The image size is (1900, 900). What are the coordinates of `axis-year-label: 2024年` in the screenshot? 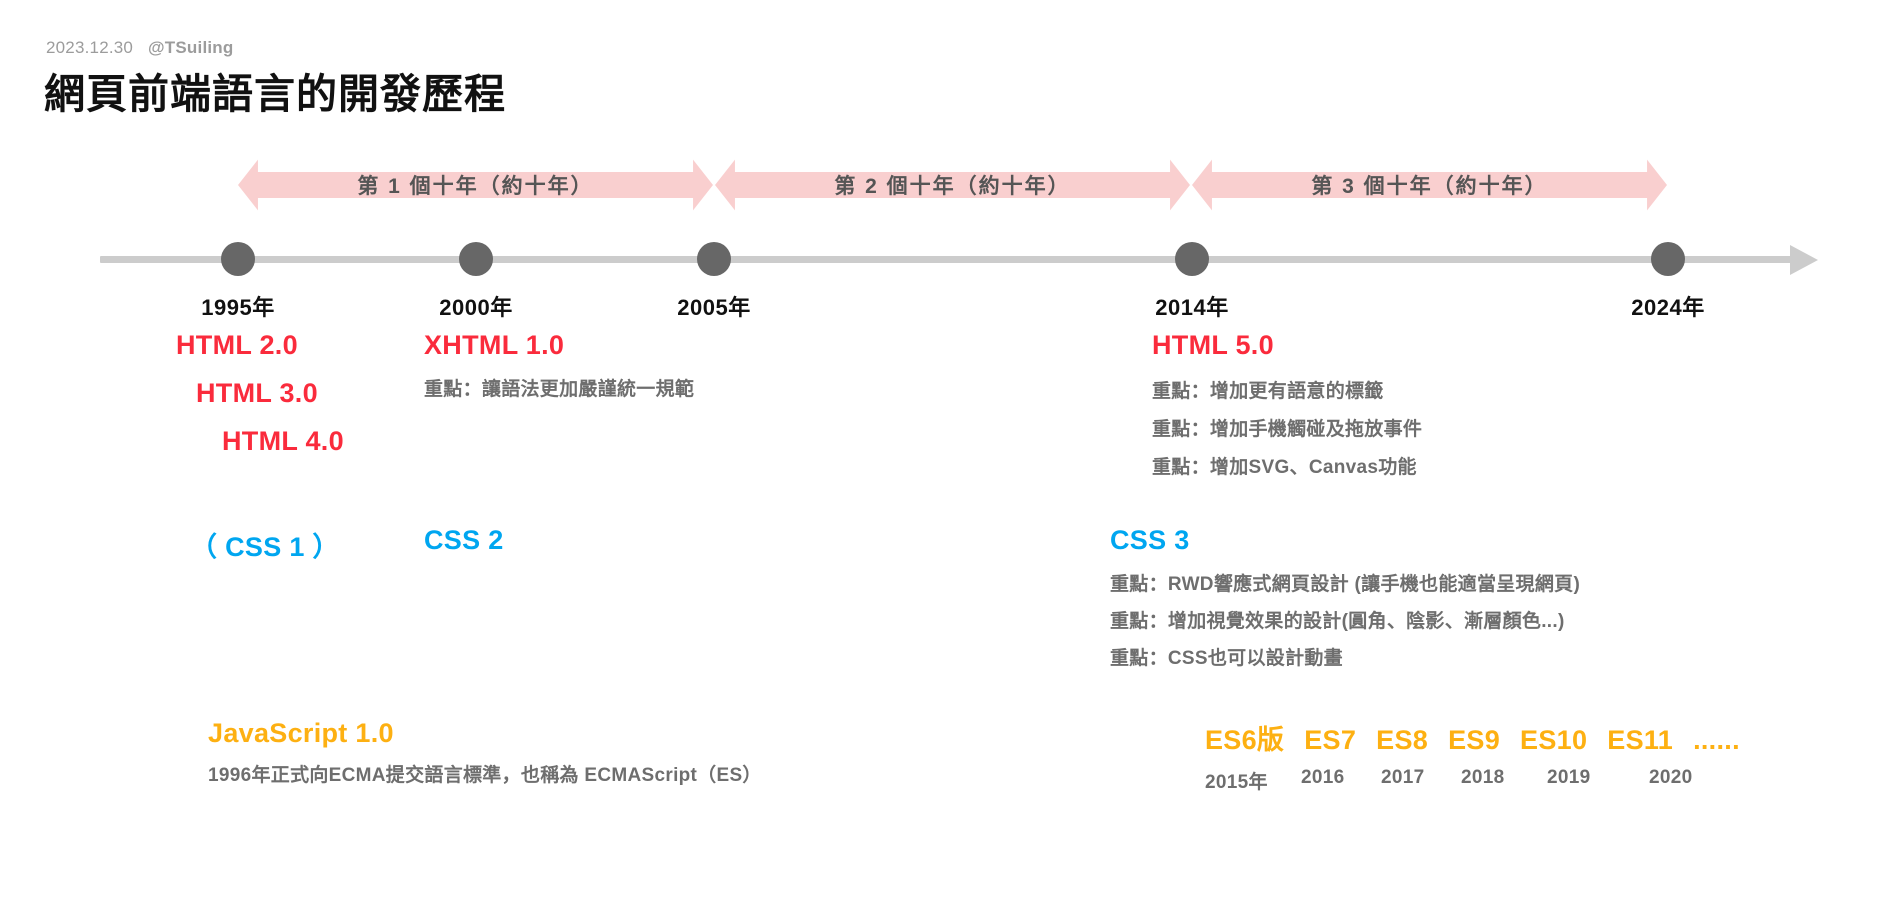 It's located at (1668, 307).